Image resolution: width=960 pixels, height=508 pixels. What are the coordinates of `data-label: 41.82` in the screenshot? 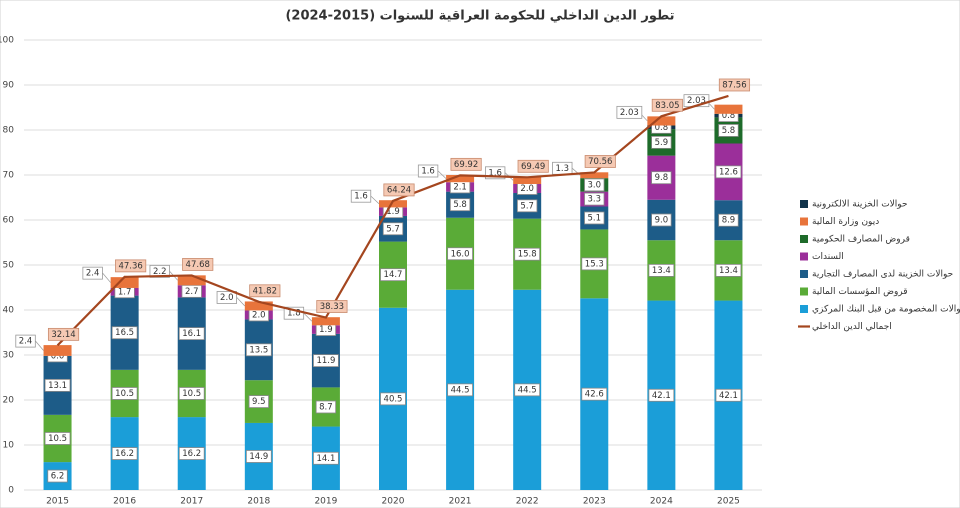 It's located at (265, 291).